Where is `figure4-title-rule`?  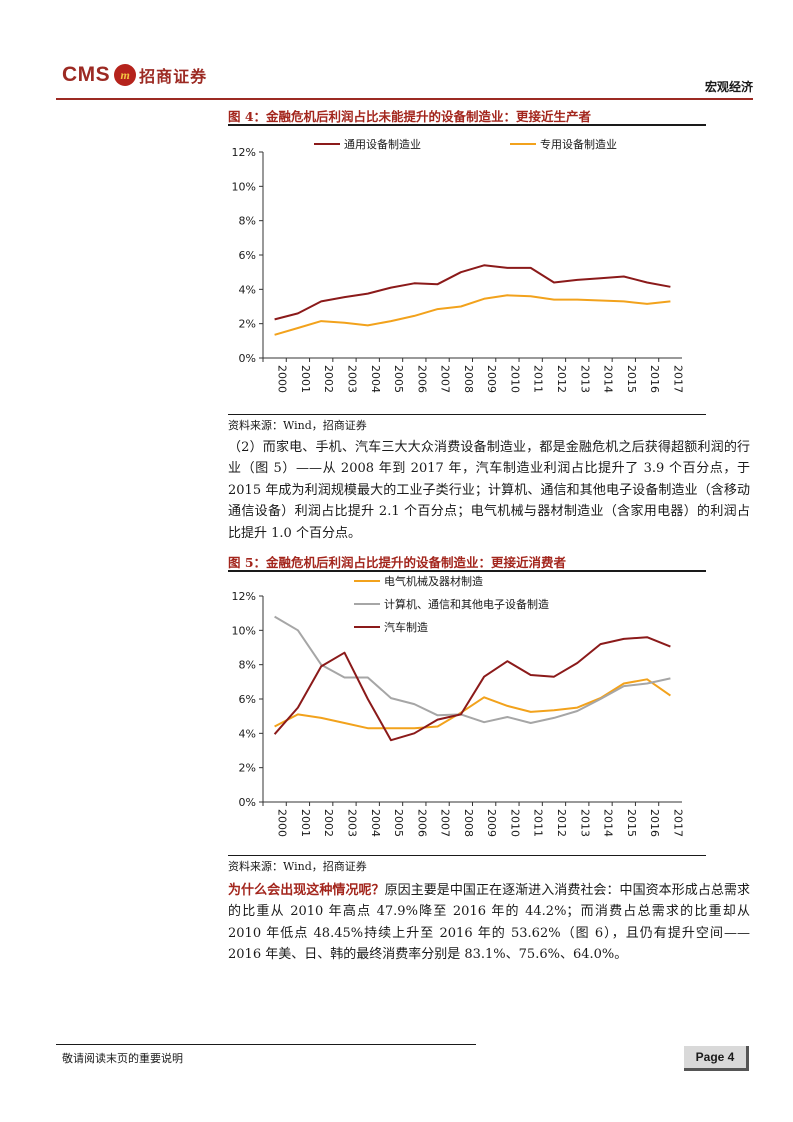
figure4-title-rule is located at coordinates (467, 125).